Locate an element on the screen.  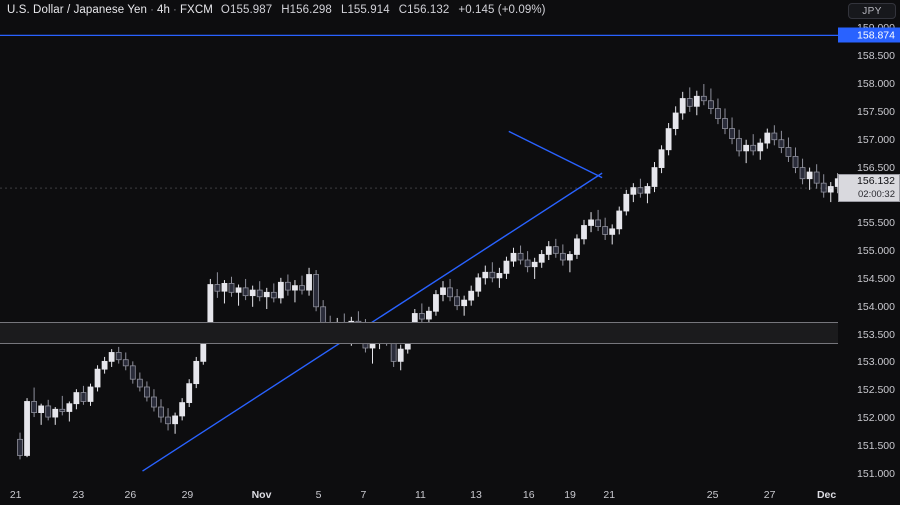
price-tick-label: 151.000 is located at coordinates (876, 473).